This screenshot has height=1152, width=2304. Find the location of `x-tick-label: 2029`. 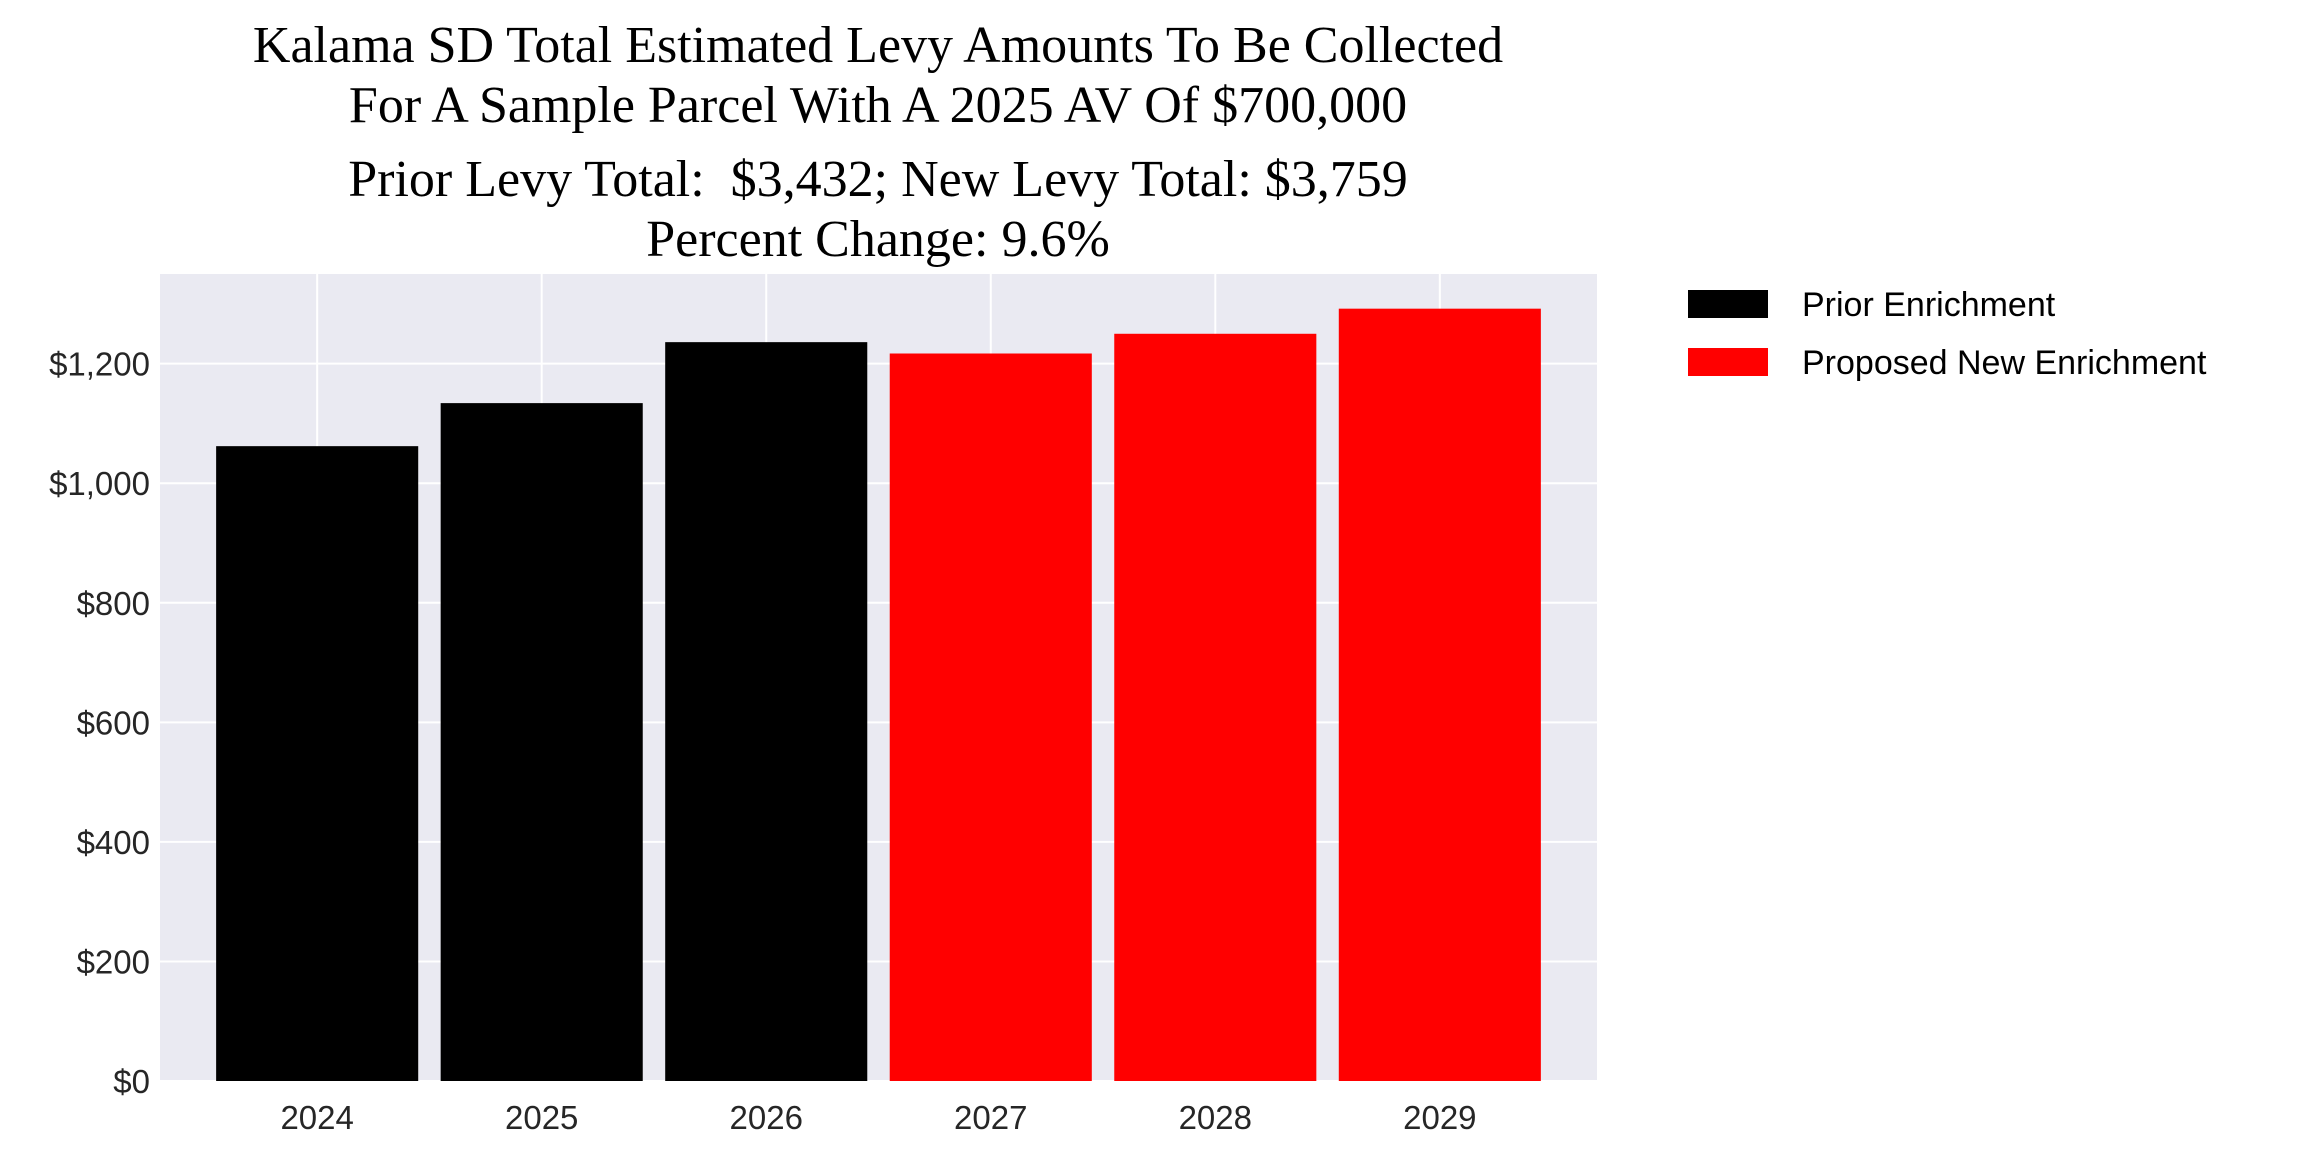

x-tick-label: 2029 is located at coordinates (1439, 1117).